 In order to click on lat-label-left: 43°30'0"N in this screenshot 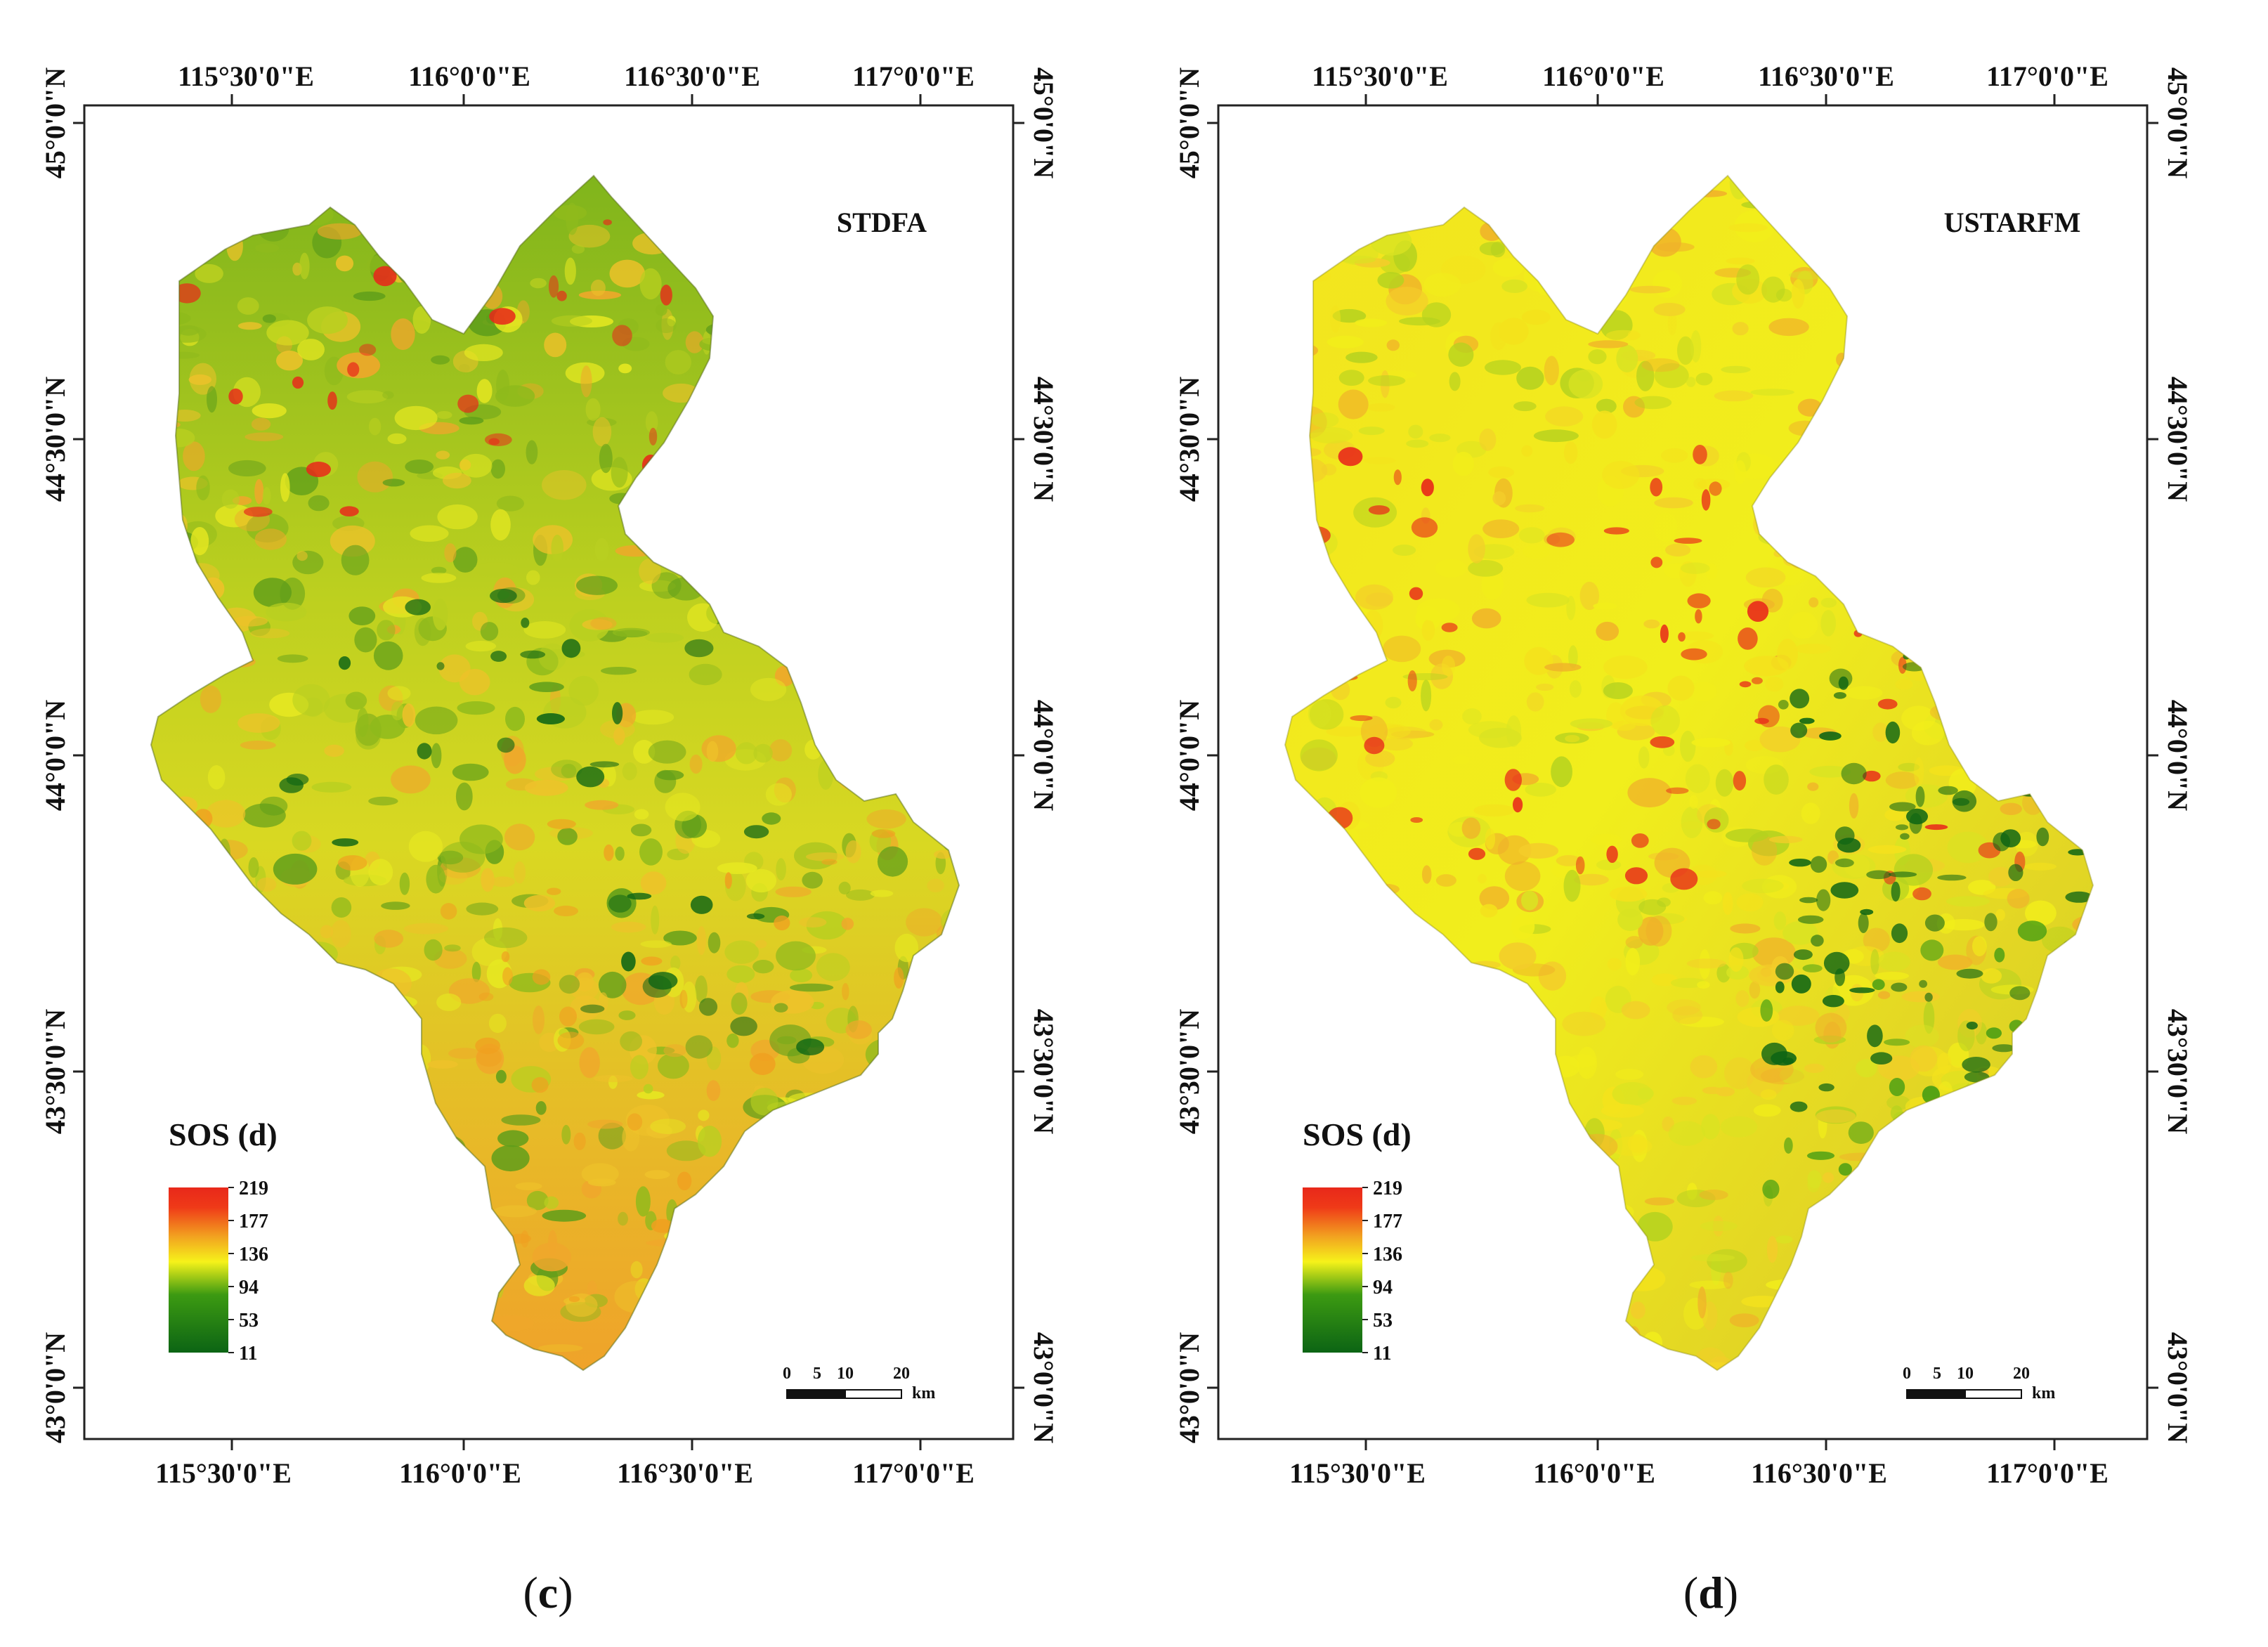, I will do `click(55, 1071)`.